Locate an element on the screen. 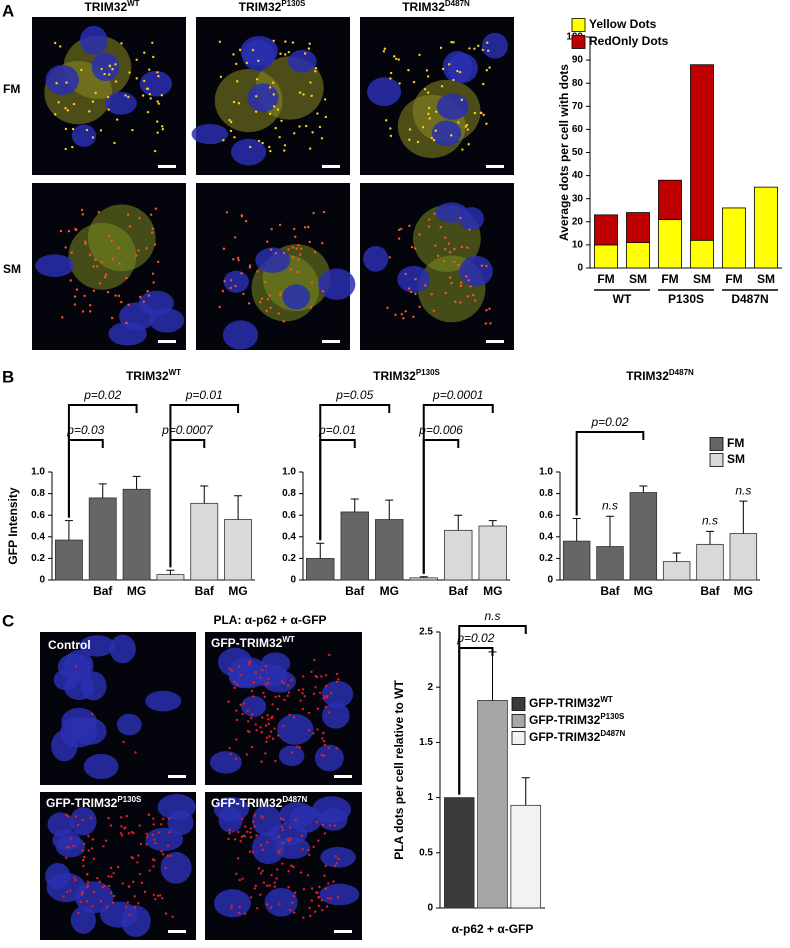 The width and height of the screenshot is (790, 948). annotation: p=0.01 is located at coordinates (204, 395).